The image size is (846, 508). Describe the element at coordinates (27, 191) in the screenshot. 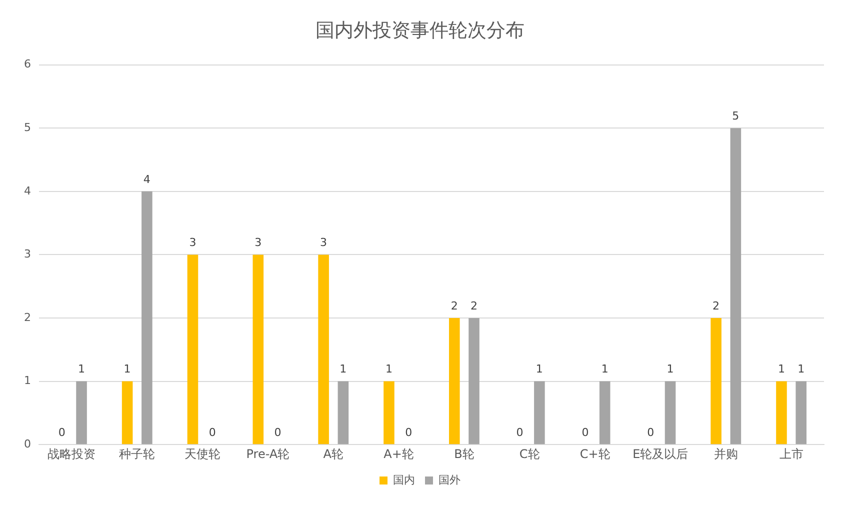

I see `y-tick-label: 4` at that location.